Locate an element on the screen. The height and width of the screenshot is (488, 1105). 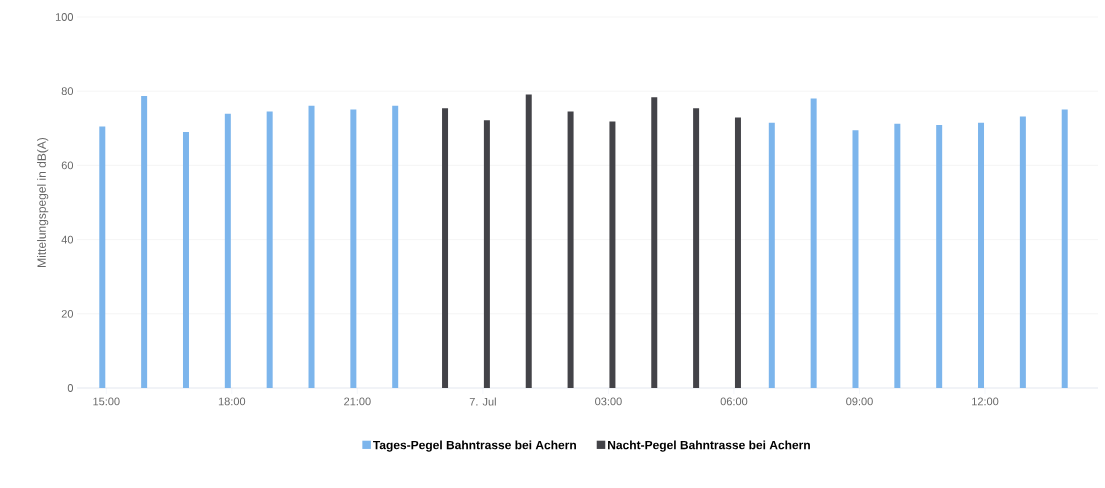
legend-label: Nacht-Pegel Bahntrasse bei Achern is located at coordinates (709, 446).